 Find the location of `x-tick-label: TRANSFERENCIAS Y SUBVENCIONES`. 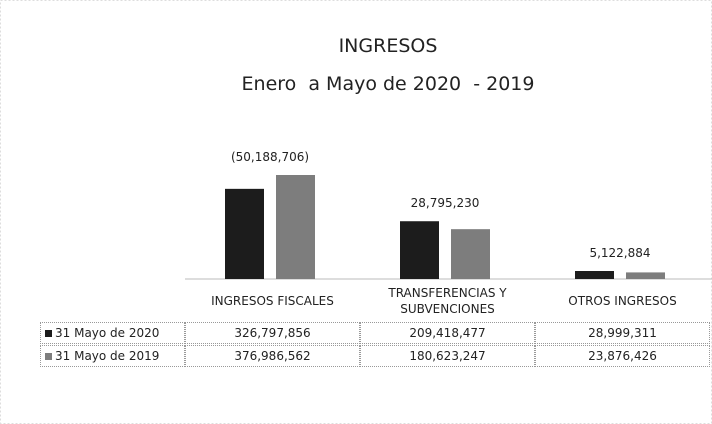

x-tick-label: TRANSFERENCIAS Y SUBVENCIONES is located at coordinates (447, 301).